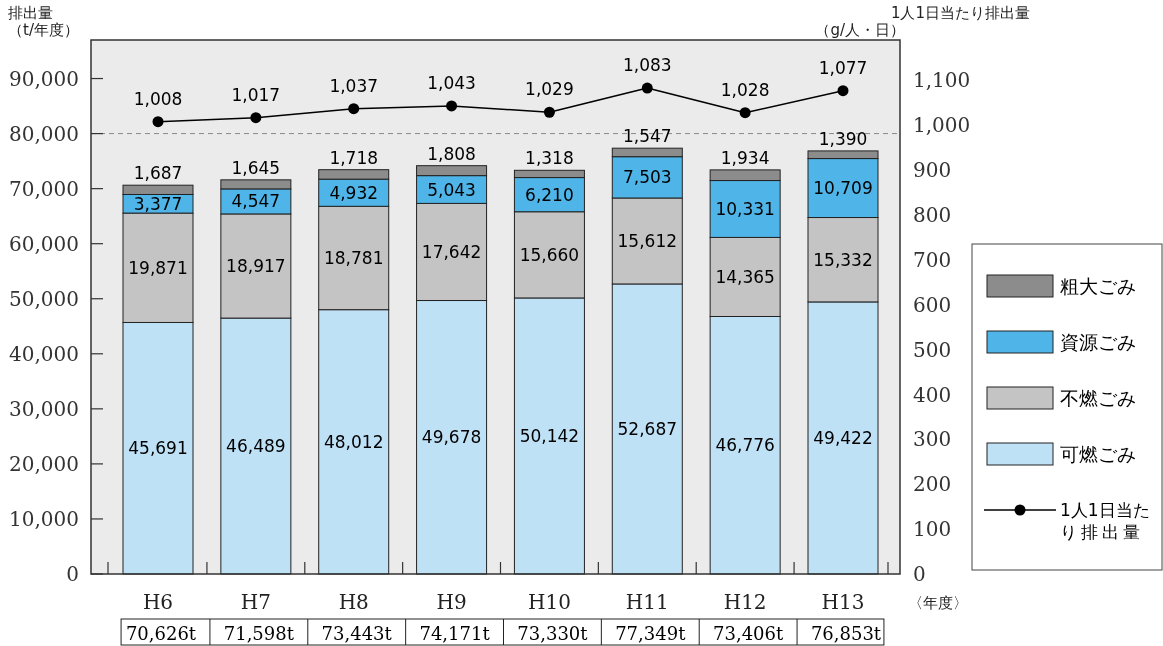 The image size is (1163, 646). I want to click on y2-tick-label: 200, so click(932, 484).